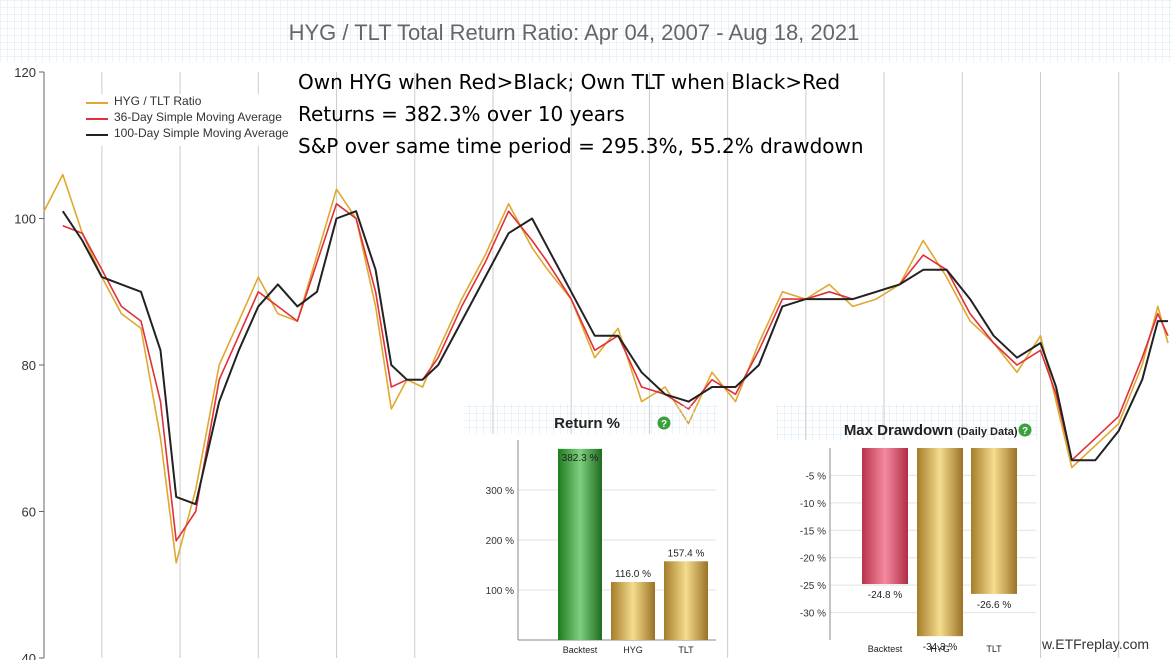 The width and height of the screenshot is (1172, 660). What do you see at coordinates (813, 531) in the screenshot?
I see `drawdown-y-tick-label: -15 %` at bounding box center [813, 531].